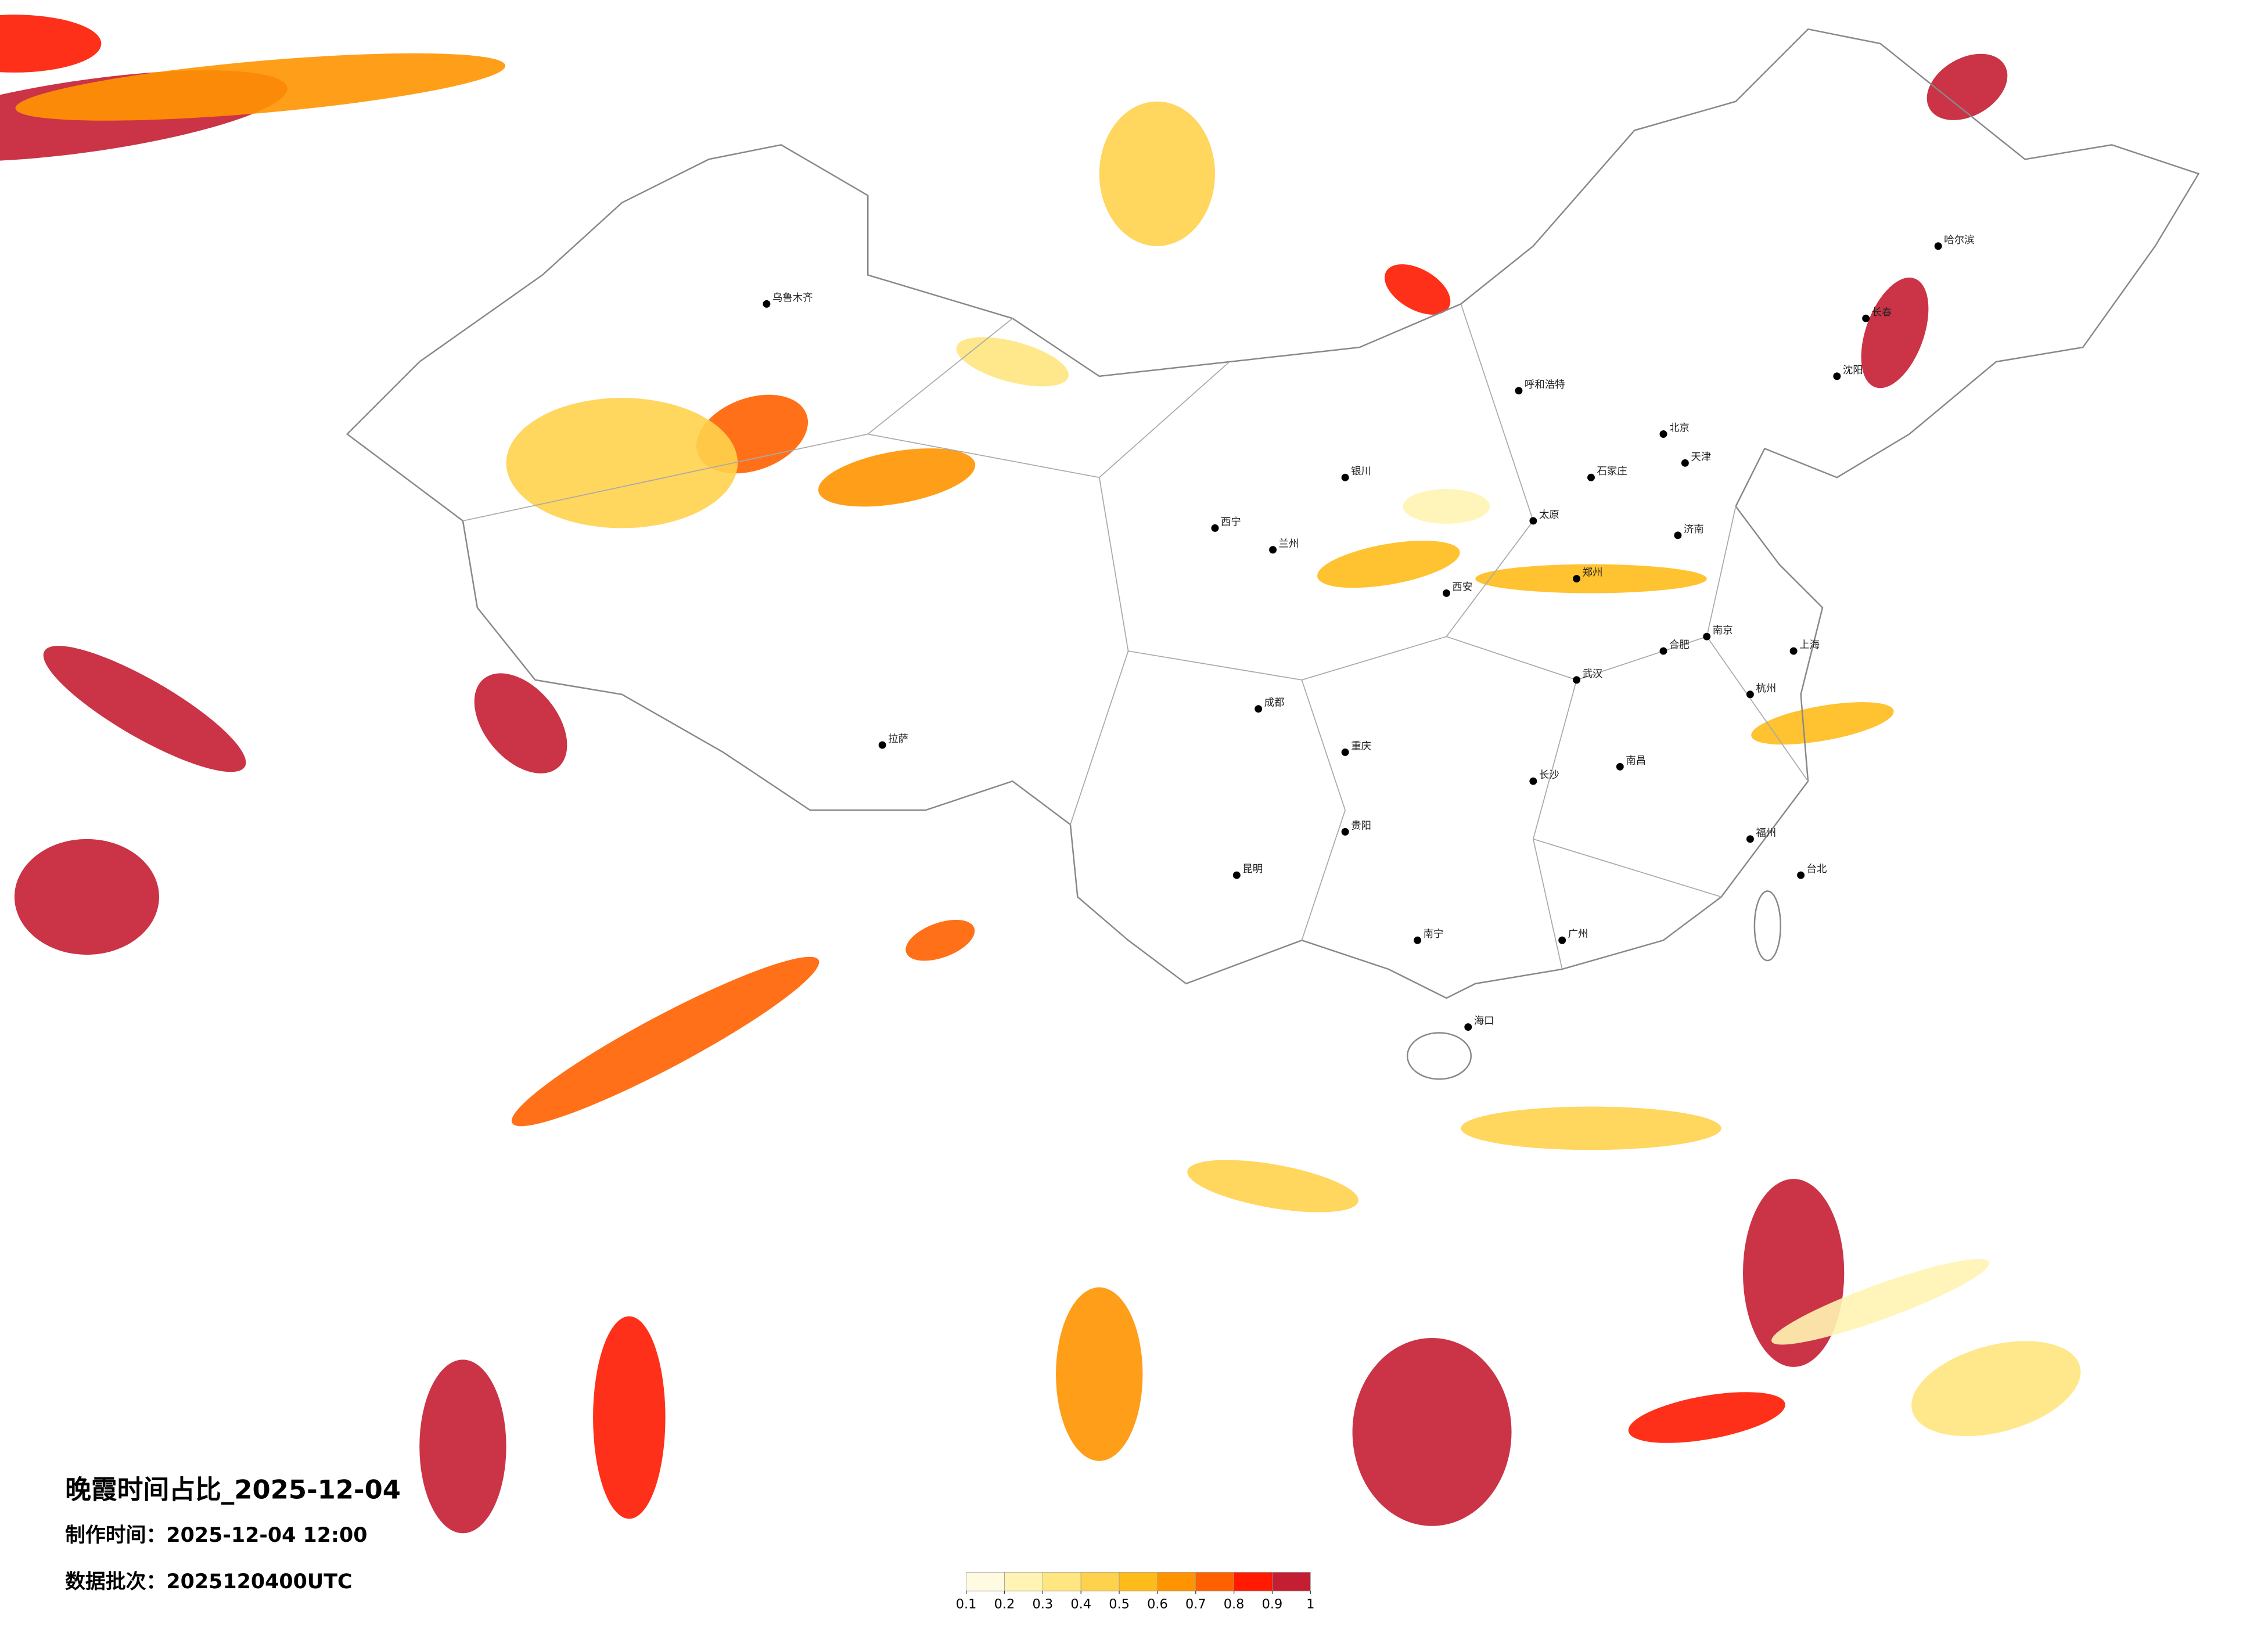 This screenshot has height=1626, width=2268. I want to click on city-label: 天津, so click(1701, 457).